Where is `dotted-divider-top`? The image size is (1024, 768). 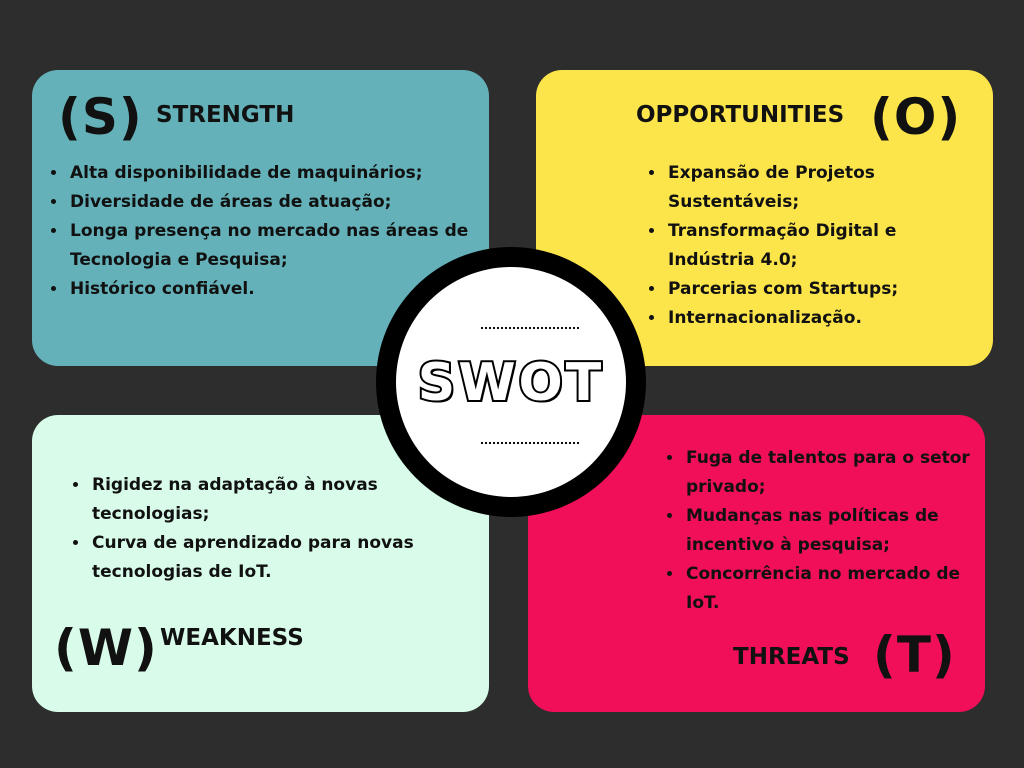
dotted-divider-top is located at coordinates (530, 328).